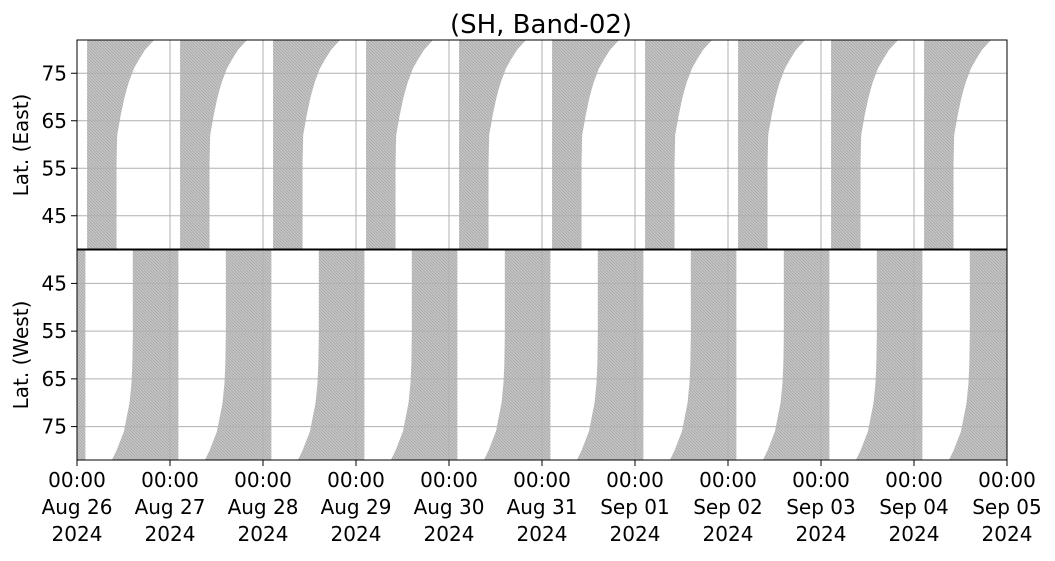  What do you see at coordinates (54, 283) in the screenshot?
I see `y-tick-label-west: 45` at bounding box center [54, 283].